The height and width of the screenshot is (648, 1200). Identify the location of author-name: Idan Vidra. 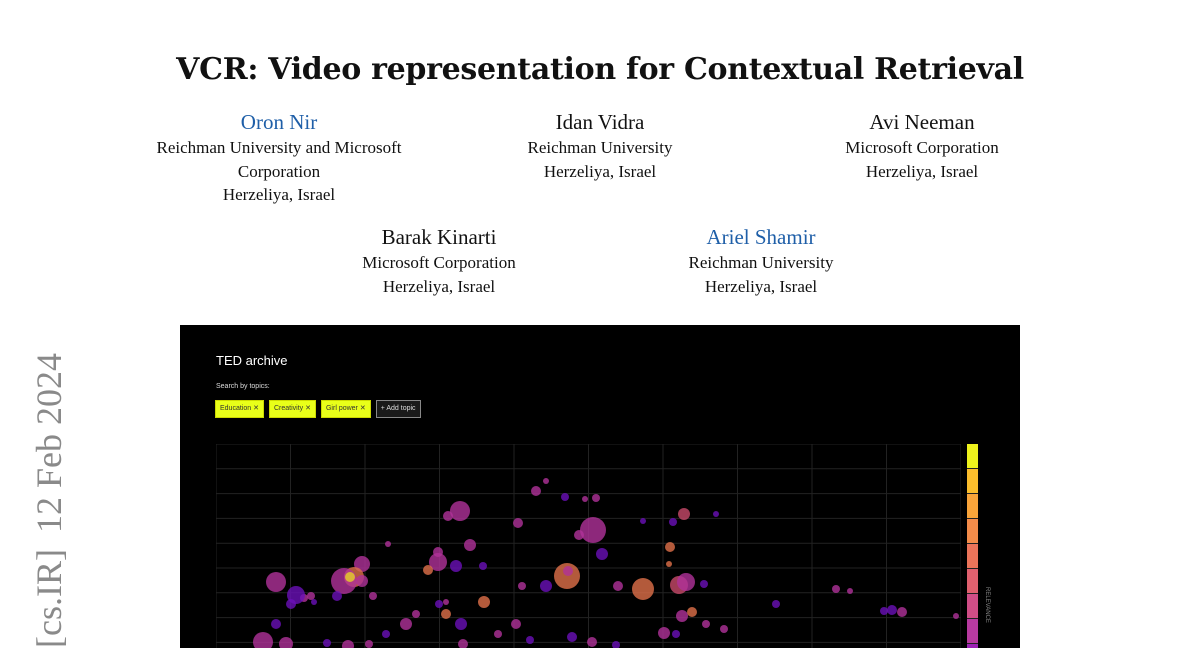
(600, 122).